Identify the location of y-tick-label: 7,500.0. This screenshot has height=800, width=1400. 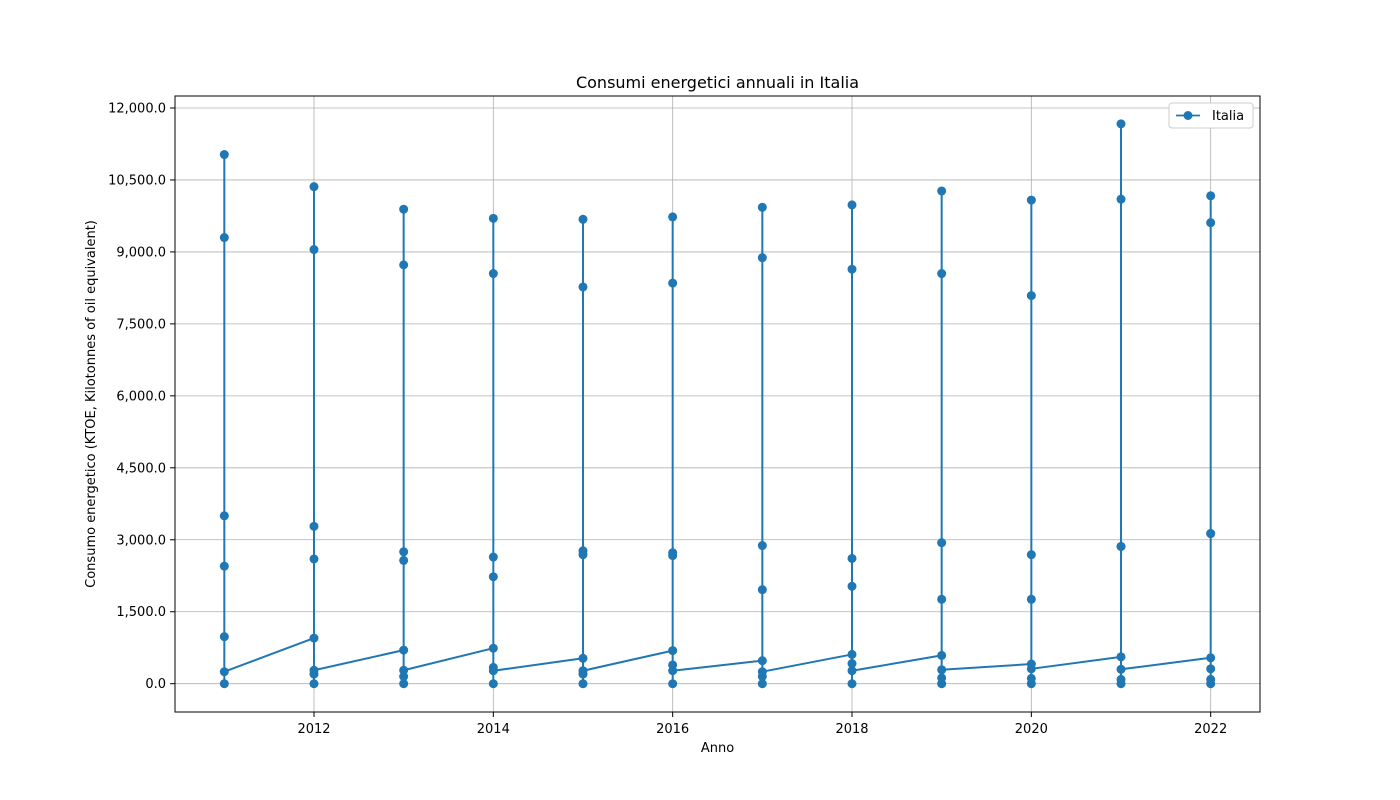
(141, 324).